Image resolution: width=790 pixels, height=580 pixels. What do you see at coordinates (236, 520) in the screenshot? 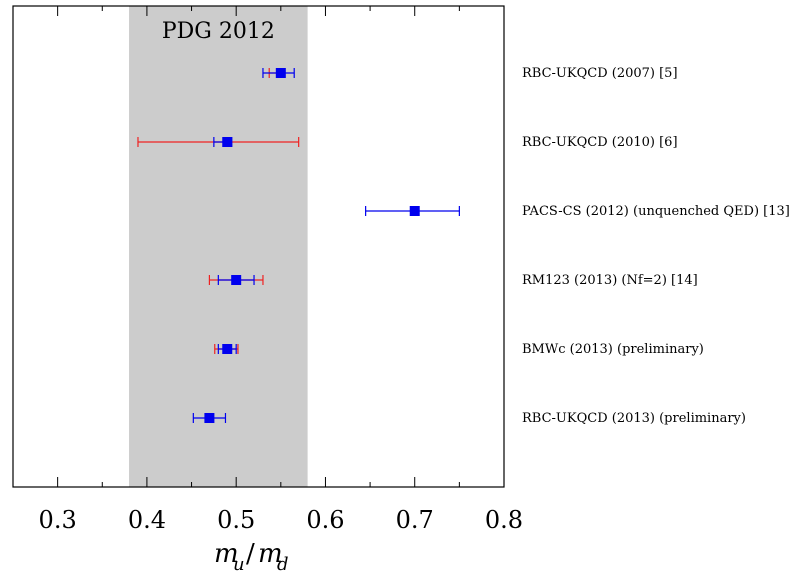
I see `x-tick-label: 0.5` at bounding box center [236, 520].